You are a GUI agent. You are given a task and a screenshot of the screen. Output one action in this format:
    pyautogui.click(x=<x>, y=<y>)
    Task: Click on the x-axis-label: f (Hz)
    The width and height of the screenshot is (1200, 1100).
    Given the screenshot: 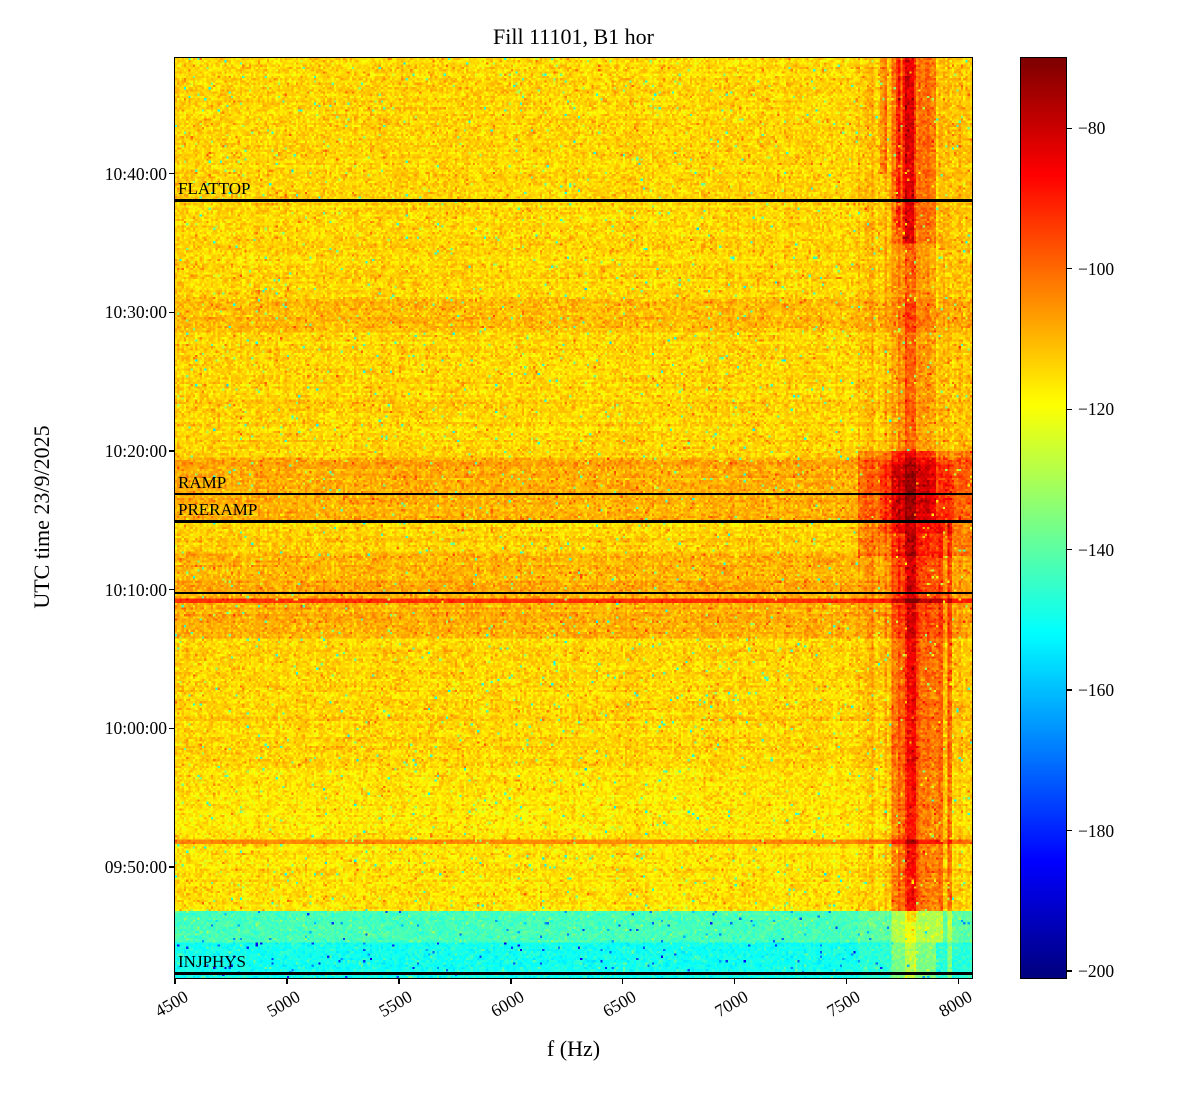 What is the action you would take?
    pyautogui.click(x=573, y=1048)
    